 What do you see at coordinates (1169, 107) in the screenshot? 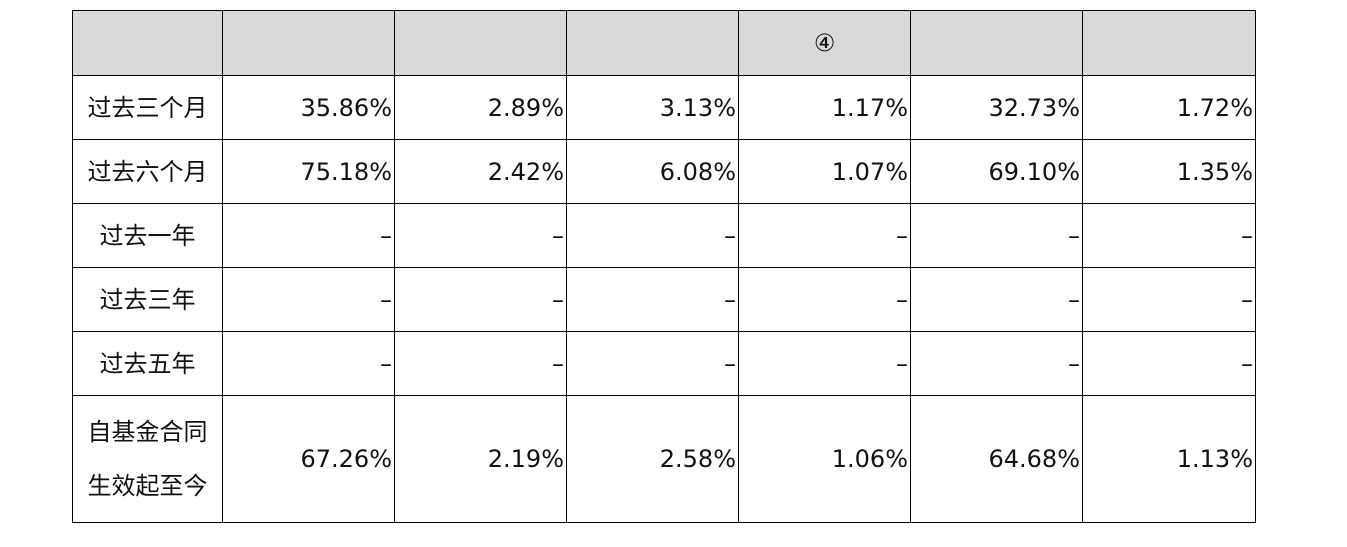
I see `value-cell: 1.72%` at bounding box center [1169, 107].